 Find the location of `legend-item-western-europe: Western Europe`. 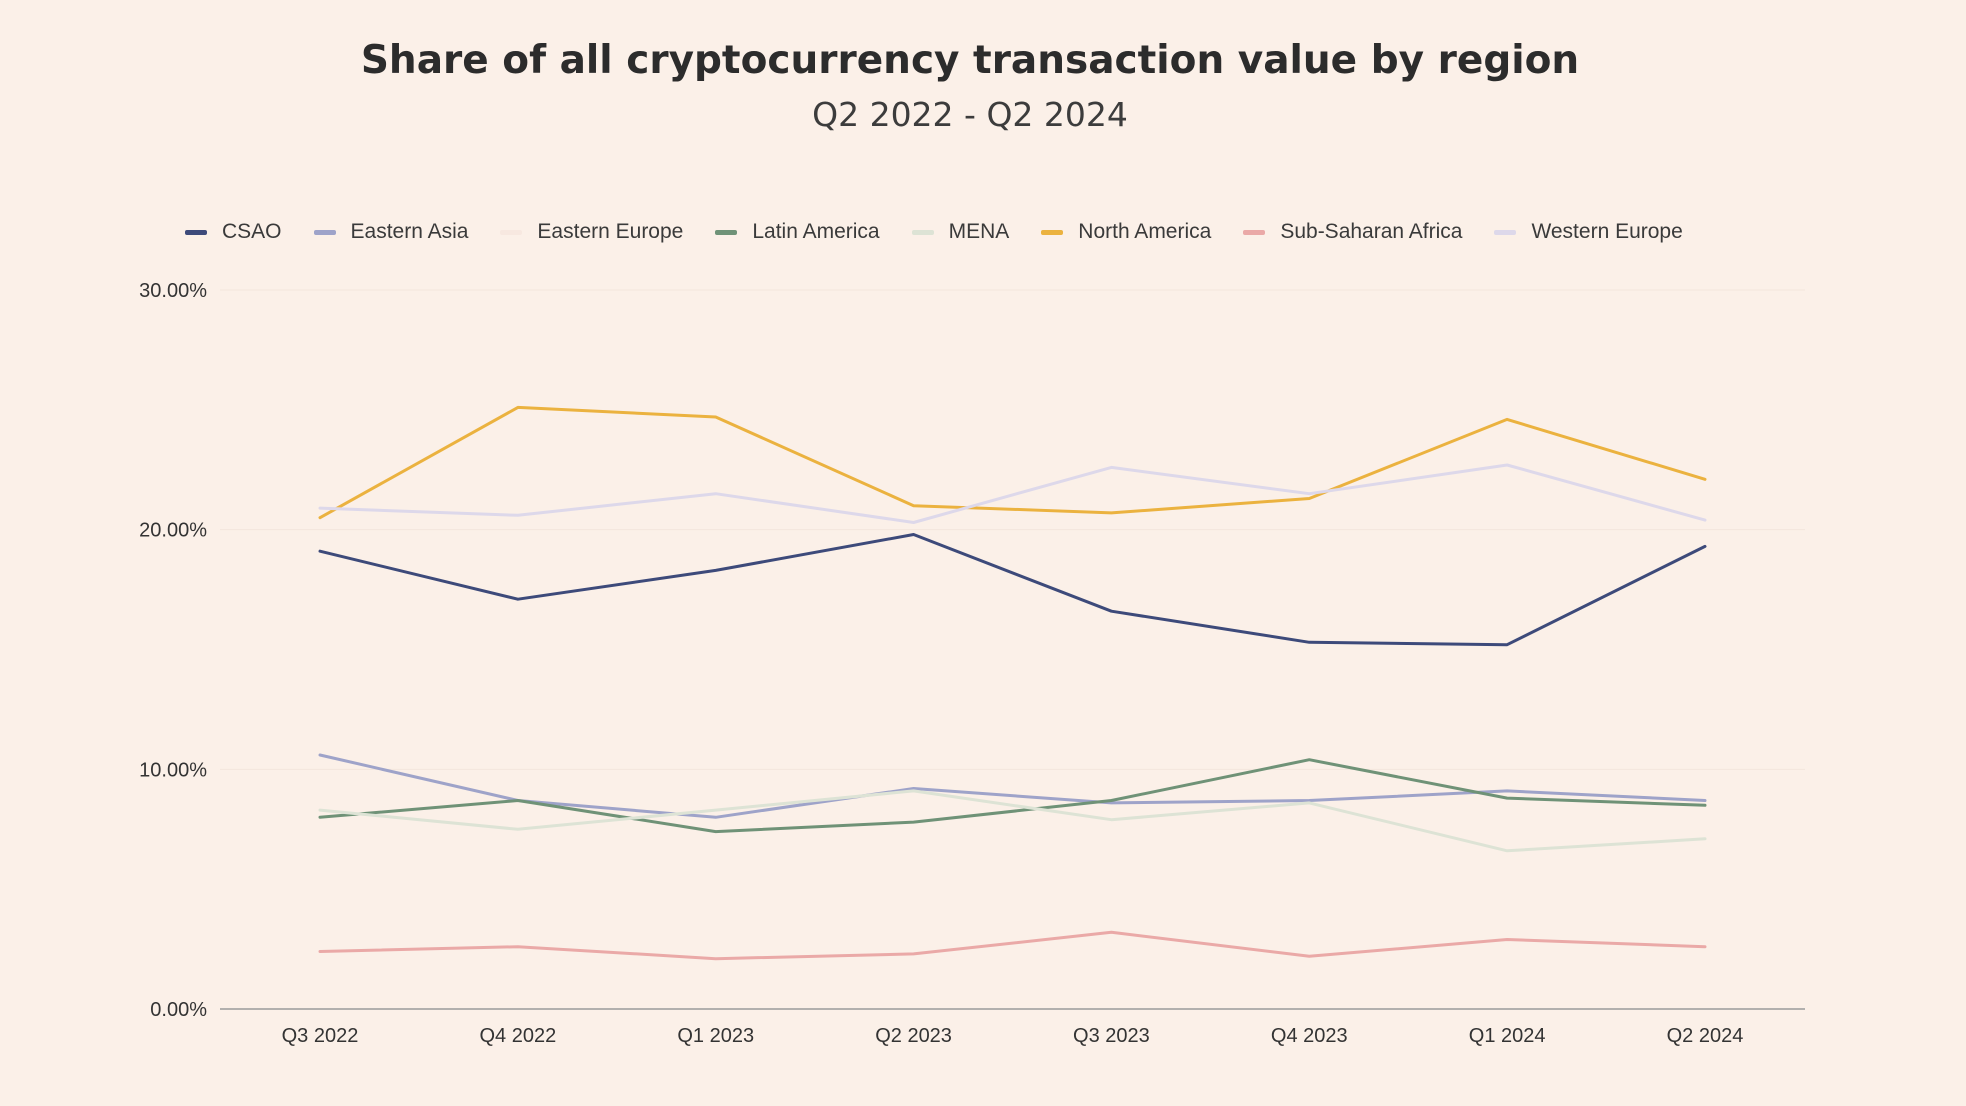

legend-item-western-europe: Western Europe is located at coordinates (1588, 232).